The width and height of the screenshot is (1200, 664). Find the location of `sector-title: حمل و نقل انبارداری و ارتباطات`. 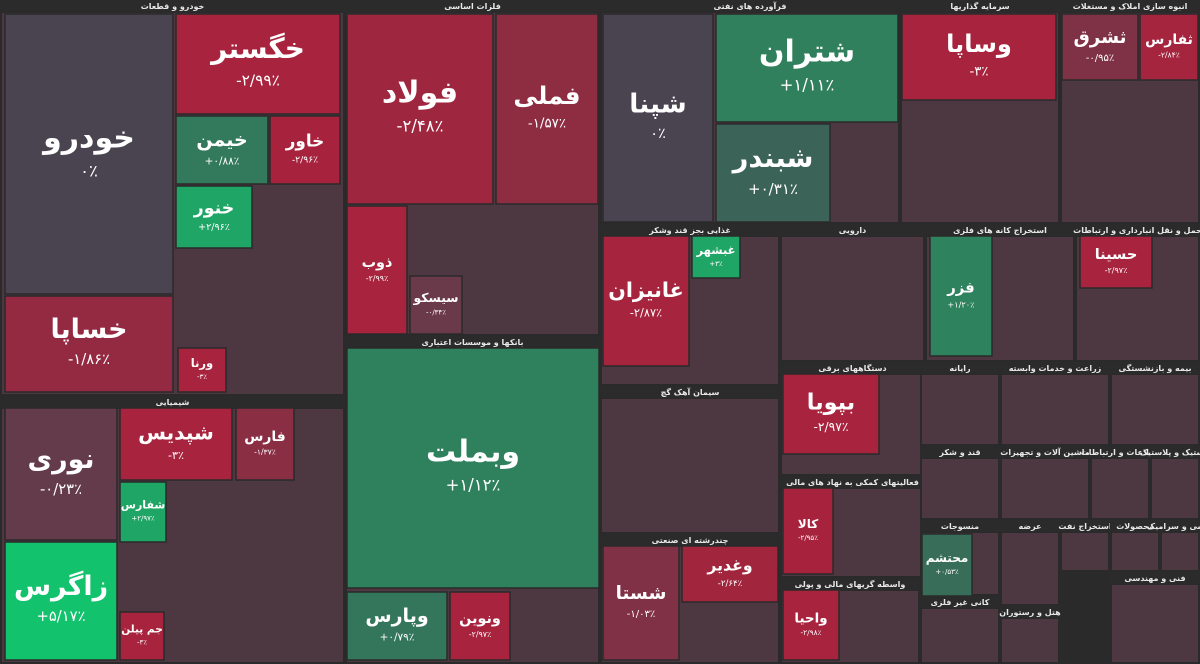

sector-title: حمل و نقل انبارداری و ارتباطات is located at coordinates (1136, 230).